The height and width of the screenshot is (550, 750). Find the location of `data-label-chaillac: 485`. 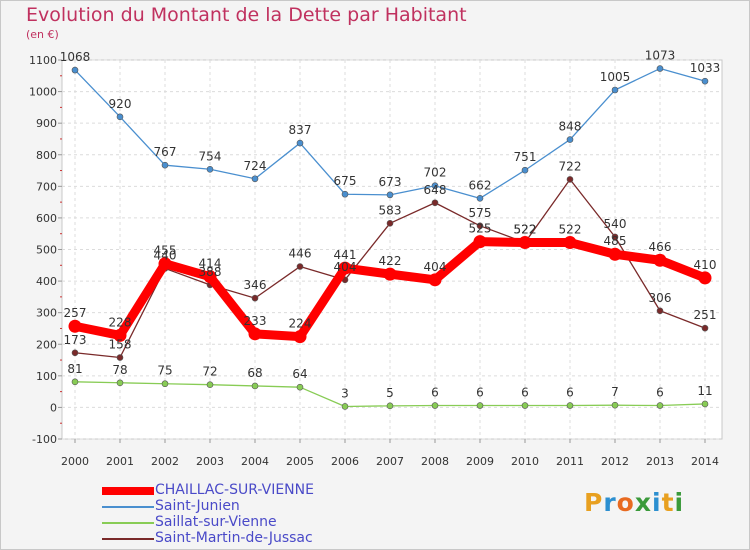

data-label-chaillac: 485 is located at coordinates (615, 241).